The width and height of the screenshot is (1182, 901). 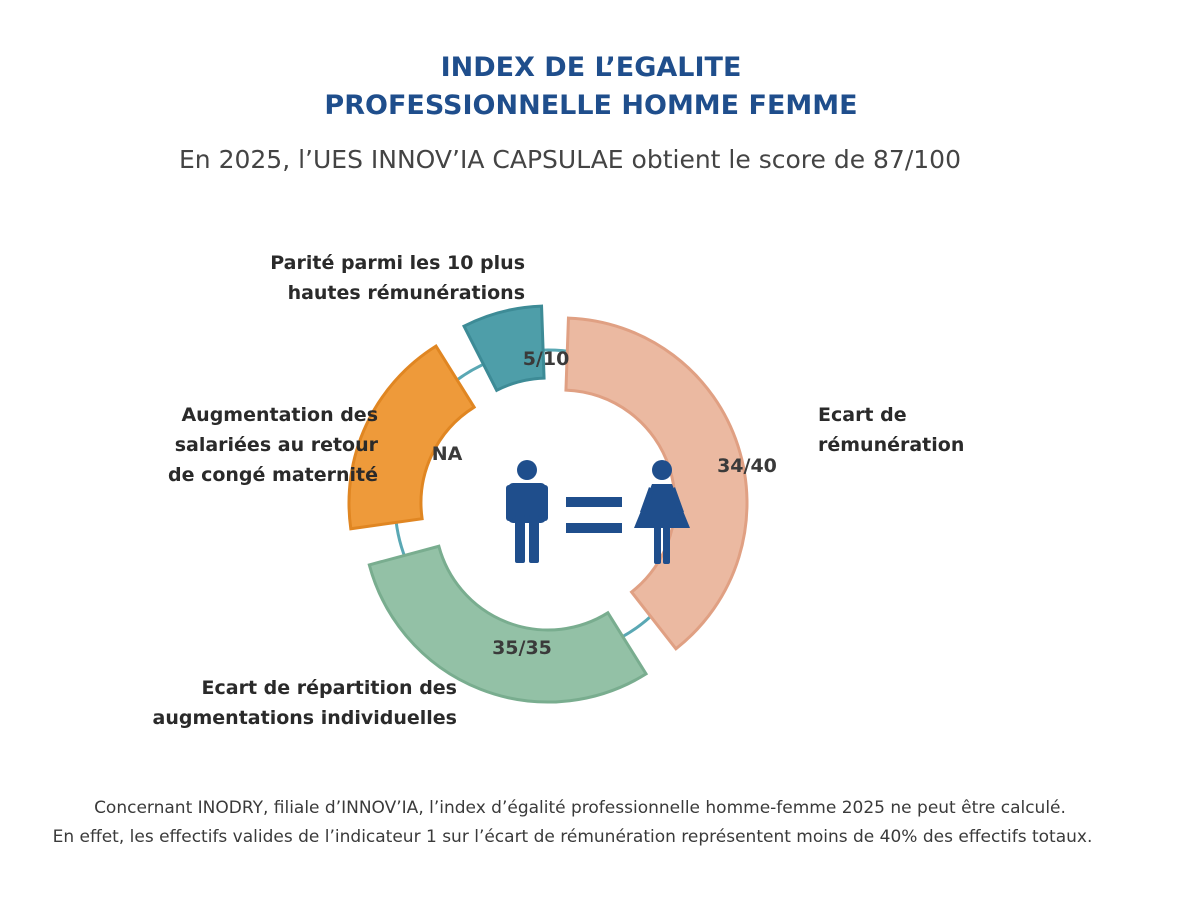 What do you see at coordinates (273, 475) in the screenshot?
I see `category-label-line-retour-conge-maternite-3: de congé maternité` at bounding box center [273, 475].